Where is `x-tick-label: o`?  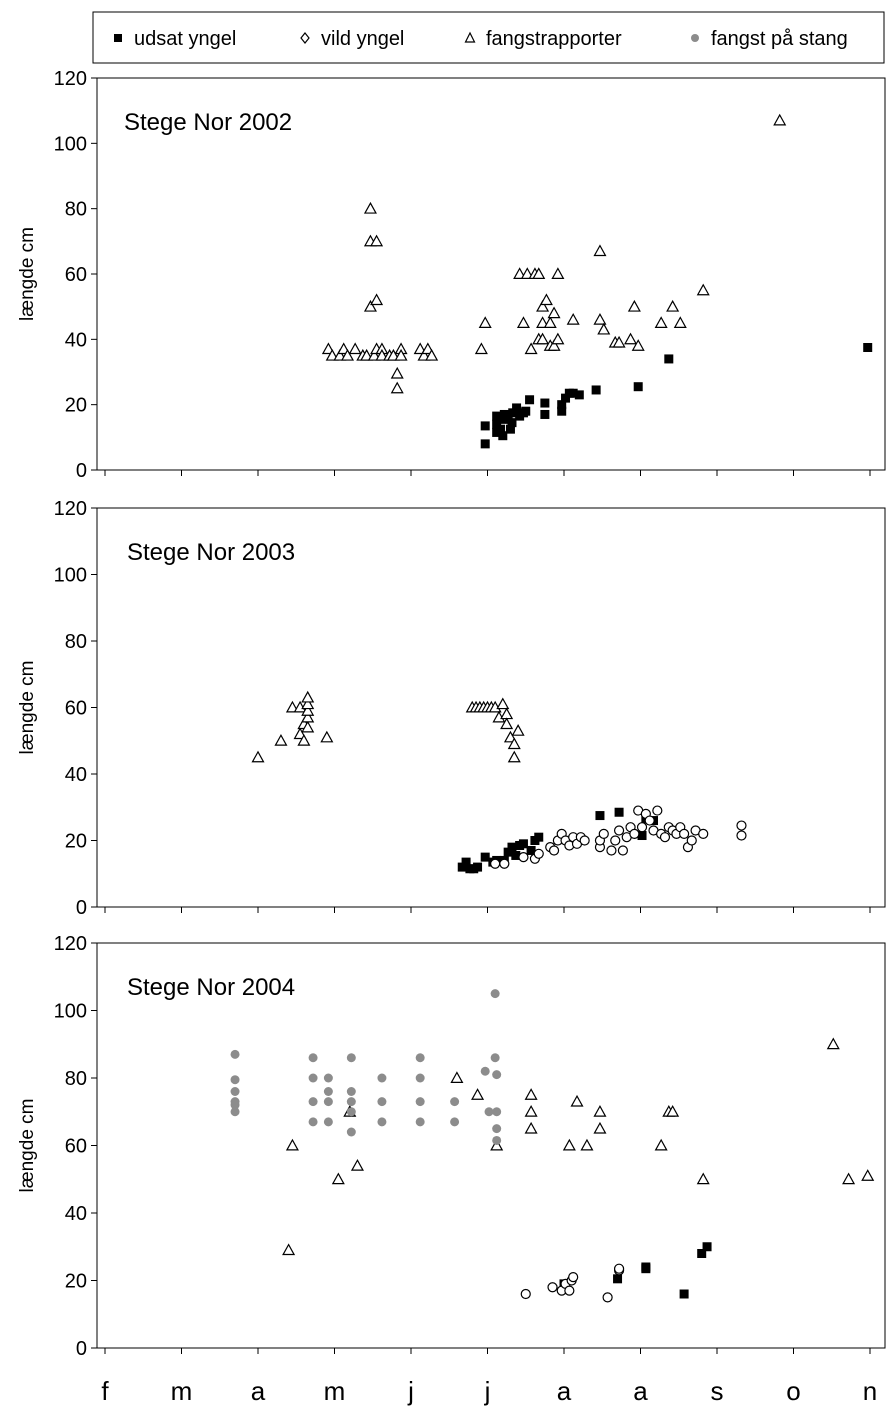 x-tick-label: o is located at coordinates (793, 1391).